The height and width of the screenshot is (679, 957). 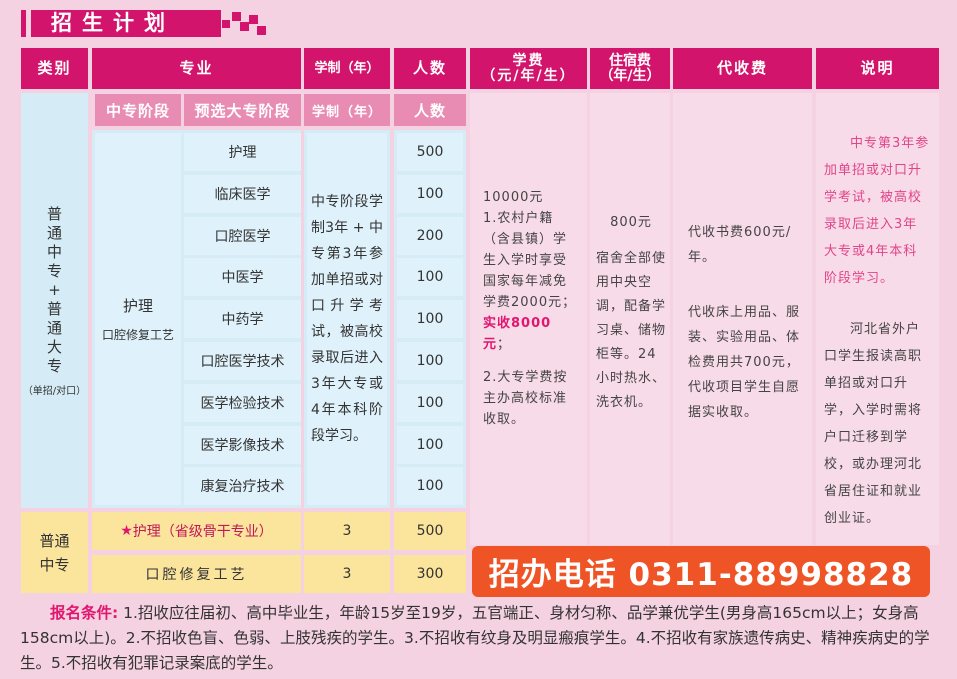 What do you see at coordinates (54, 68) in the screenshot?
I see `header-category: 类别` at bounding box center [54, 68].